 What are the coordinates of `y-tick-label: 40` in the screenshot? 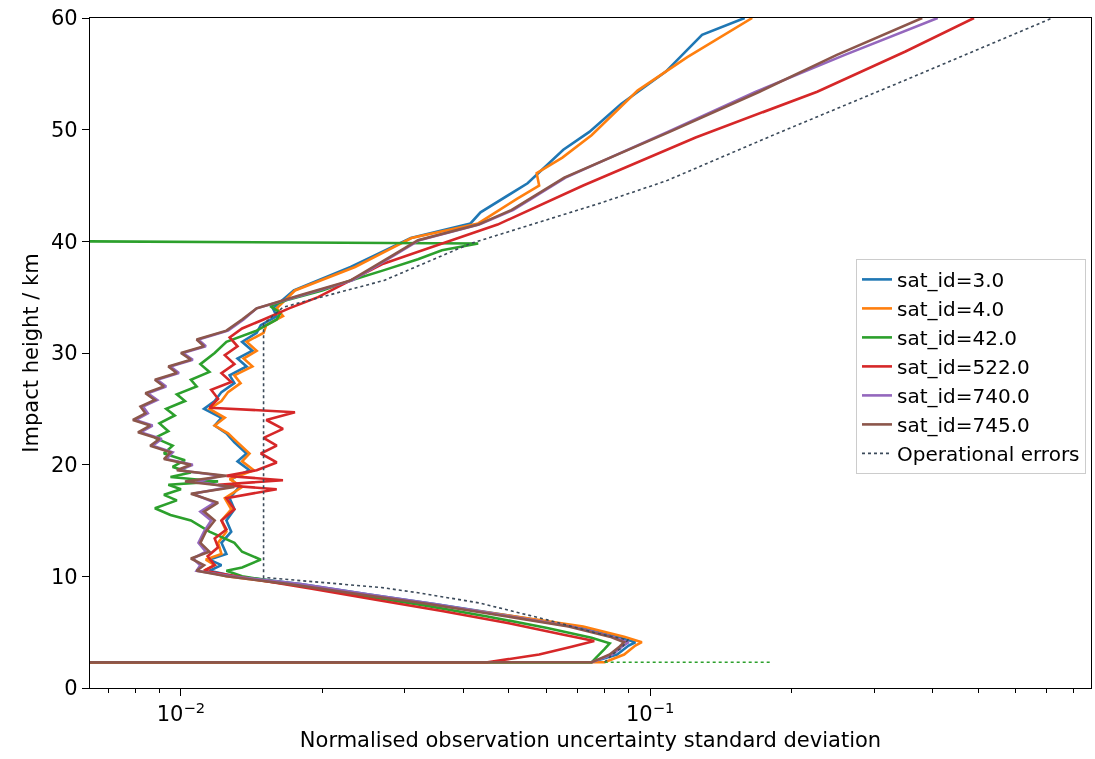 It's located at (64, 241).